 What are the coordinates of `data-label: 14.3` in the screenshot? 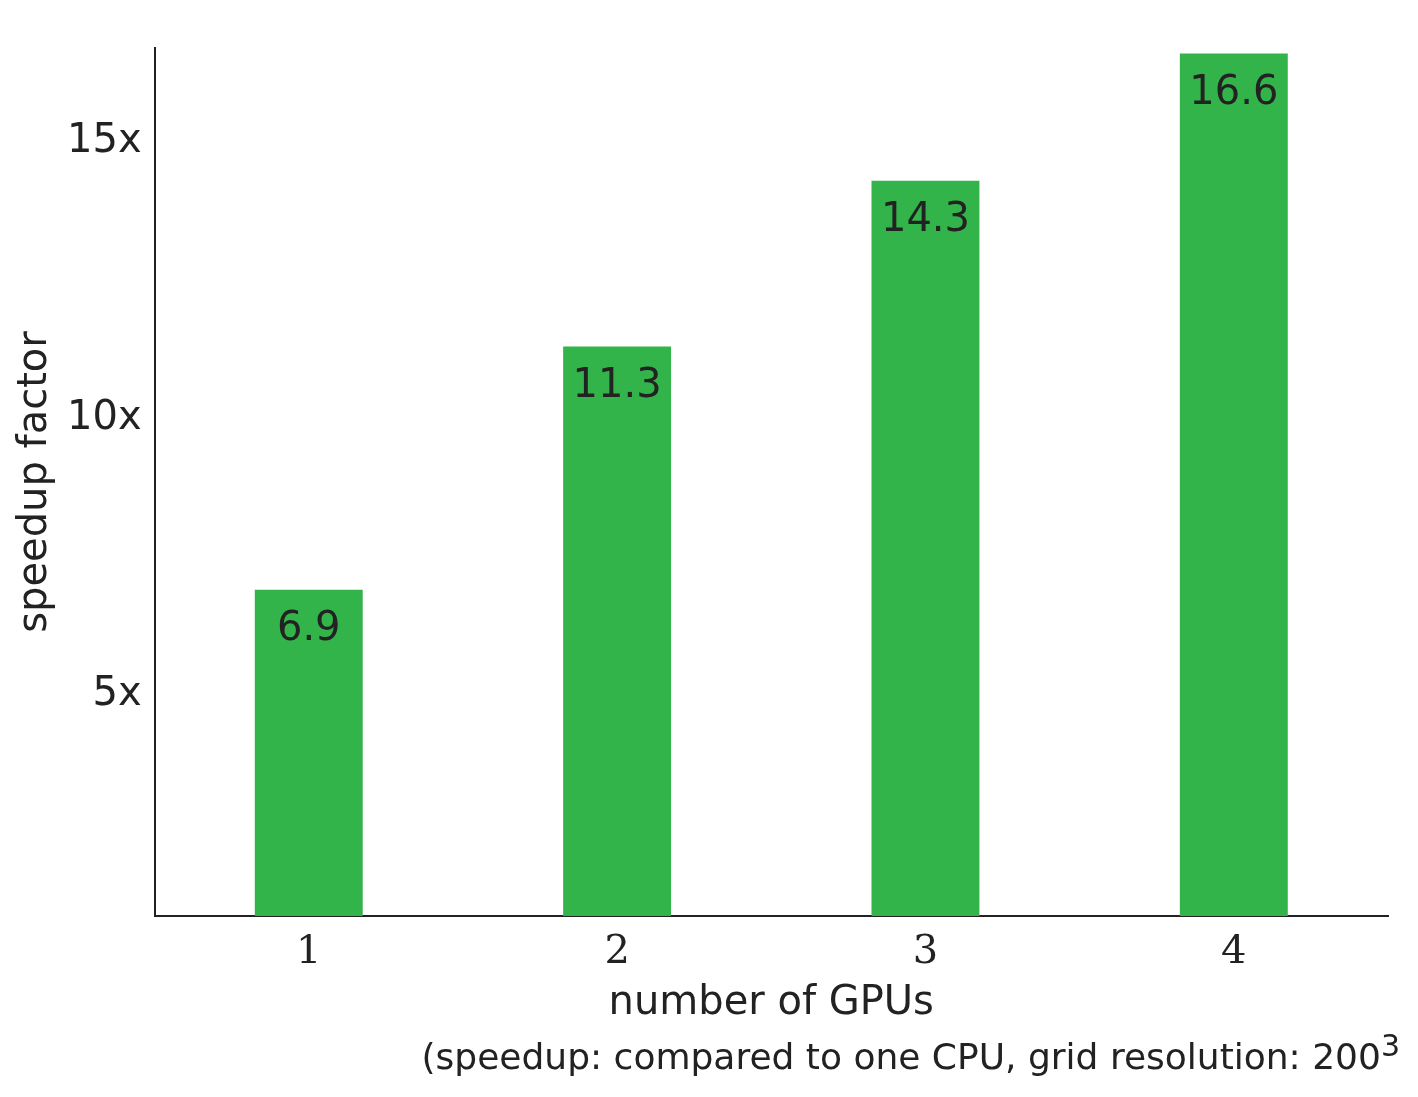 It's located at (925, 217).